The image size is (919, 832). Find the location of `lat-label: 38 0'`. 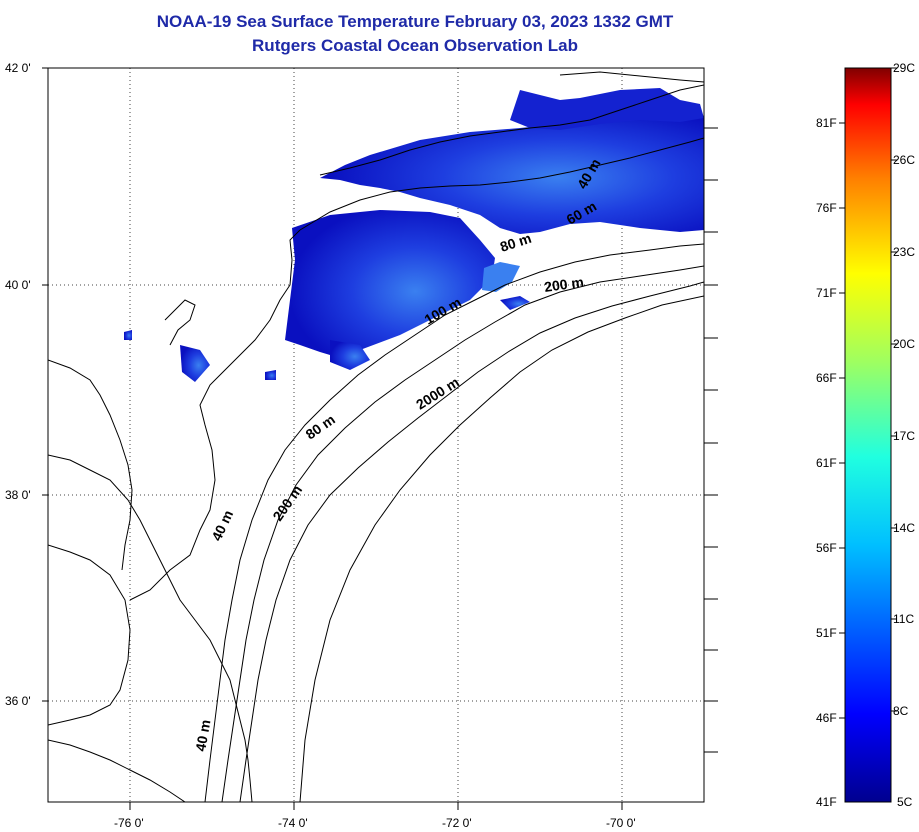

lat-label: 38 0' is located at coordinates (18, 495).